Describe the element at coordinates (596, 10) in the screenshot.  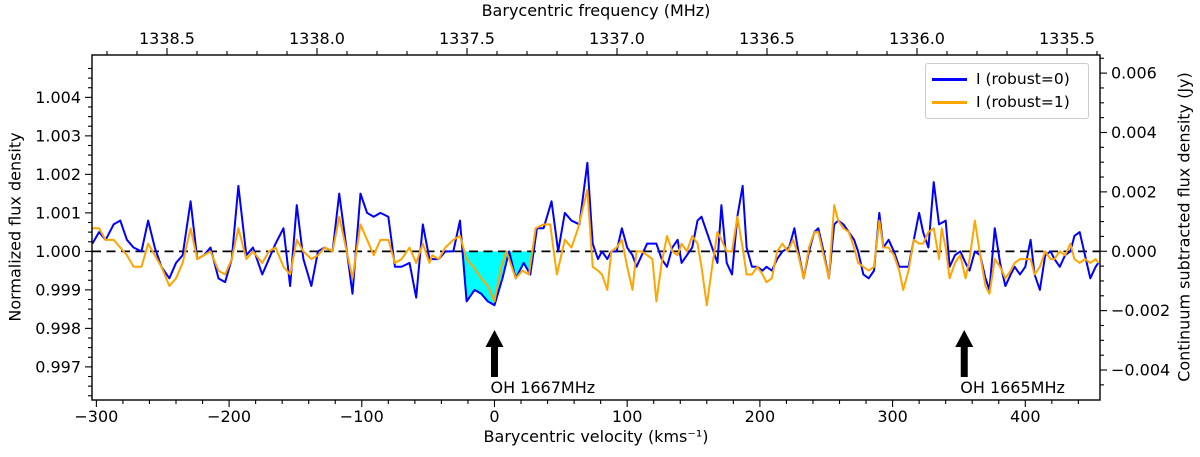
I see `top-axis-title: Barycentric frequency (MHz)` at that location.